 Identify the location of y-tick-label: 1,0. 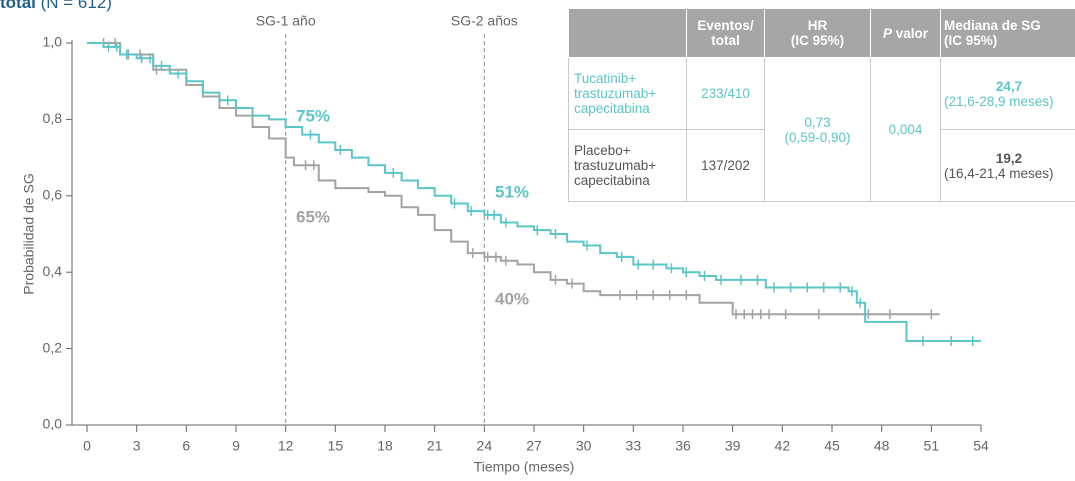
(53, 42).